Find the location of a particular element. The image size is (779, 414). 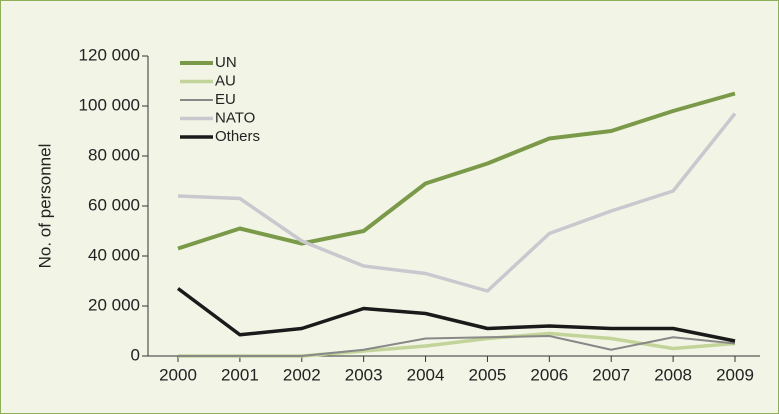

legend-label: UN is located at coordinates (226, 62).